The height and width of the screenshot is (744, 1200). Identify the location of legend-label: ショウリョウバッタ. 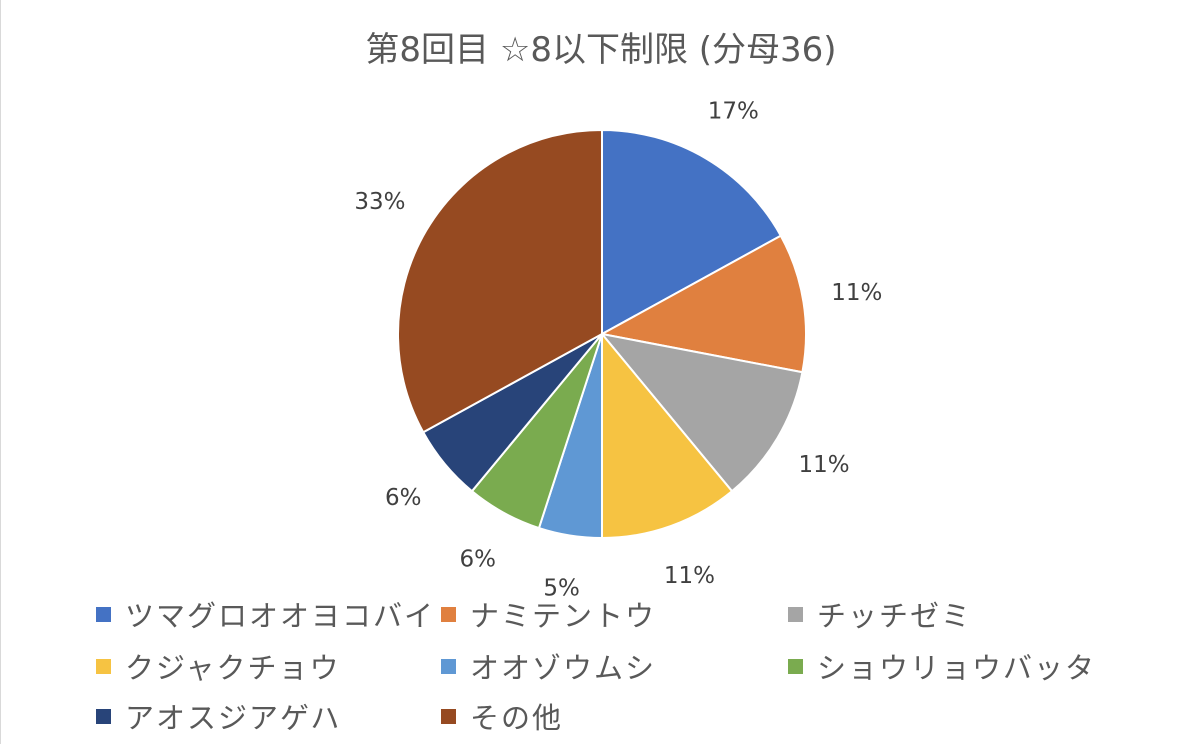
(957, 668).